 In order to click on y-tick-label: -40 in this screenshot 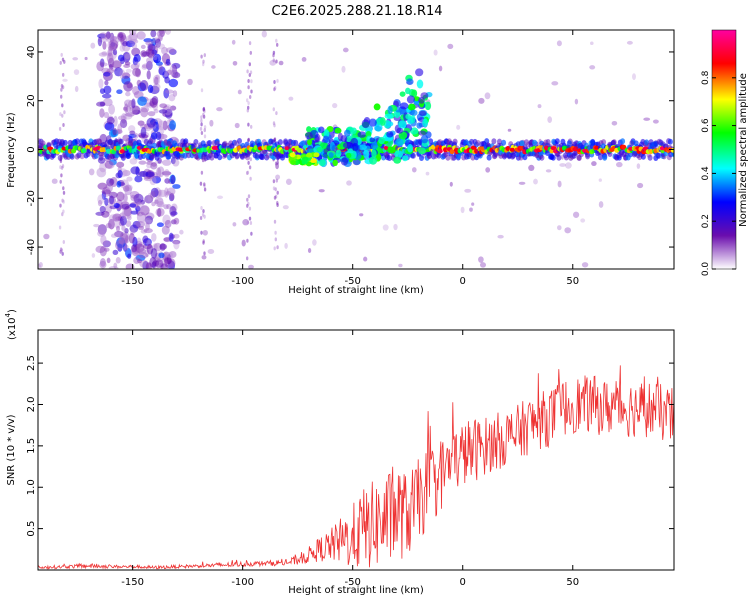, I will do `click(31, 247)`.